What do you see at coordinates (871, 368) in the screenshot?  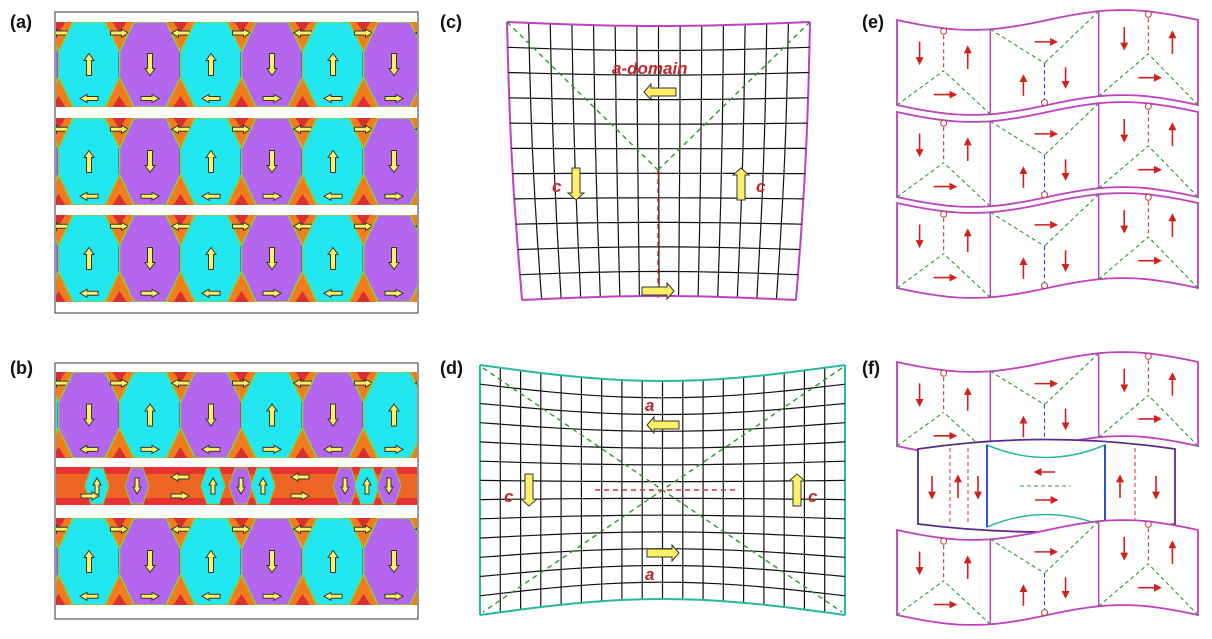 I see `panel-label: (f)` at bounding box center [871, 368].